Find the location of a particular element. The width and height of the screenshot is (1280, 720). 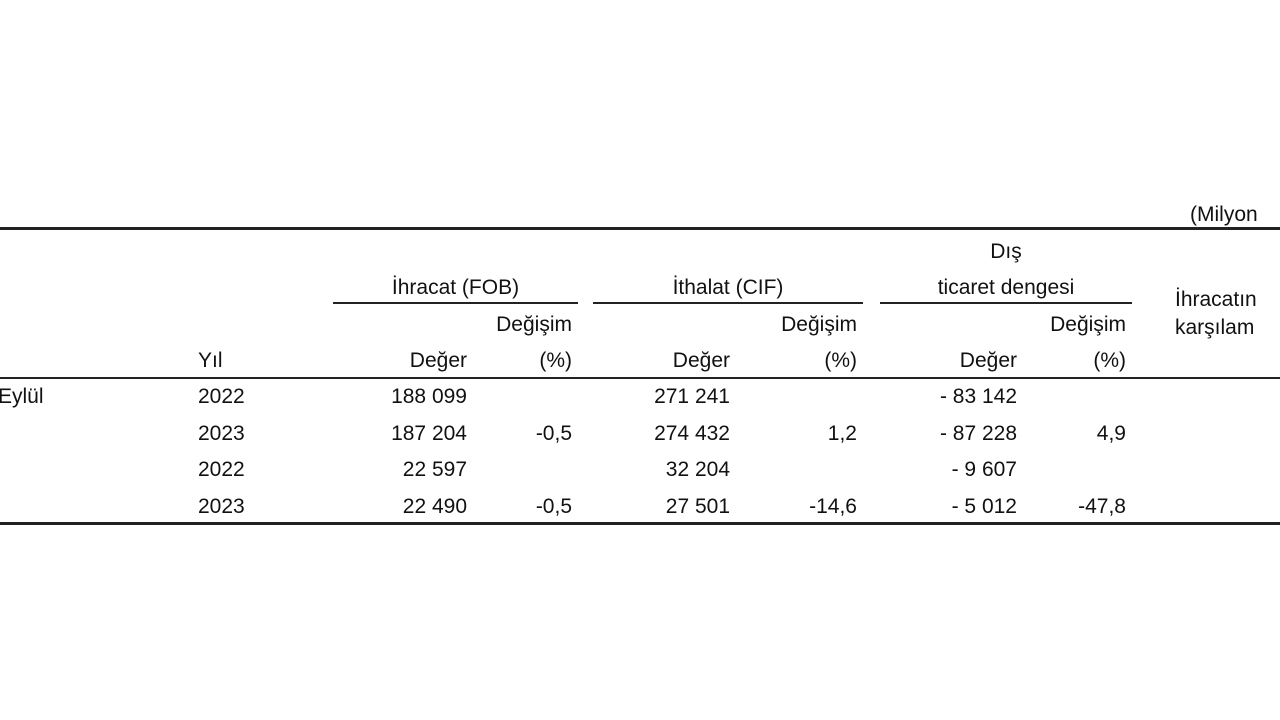

value-cell: - 9 607 is located at coordinates (984, 469).